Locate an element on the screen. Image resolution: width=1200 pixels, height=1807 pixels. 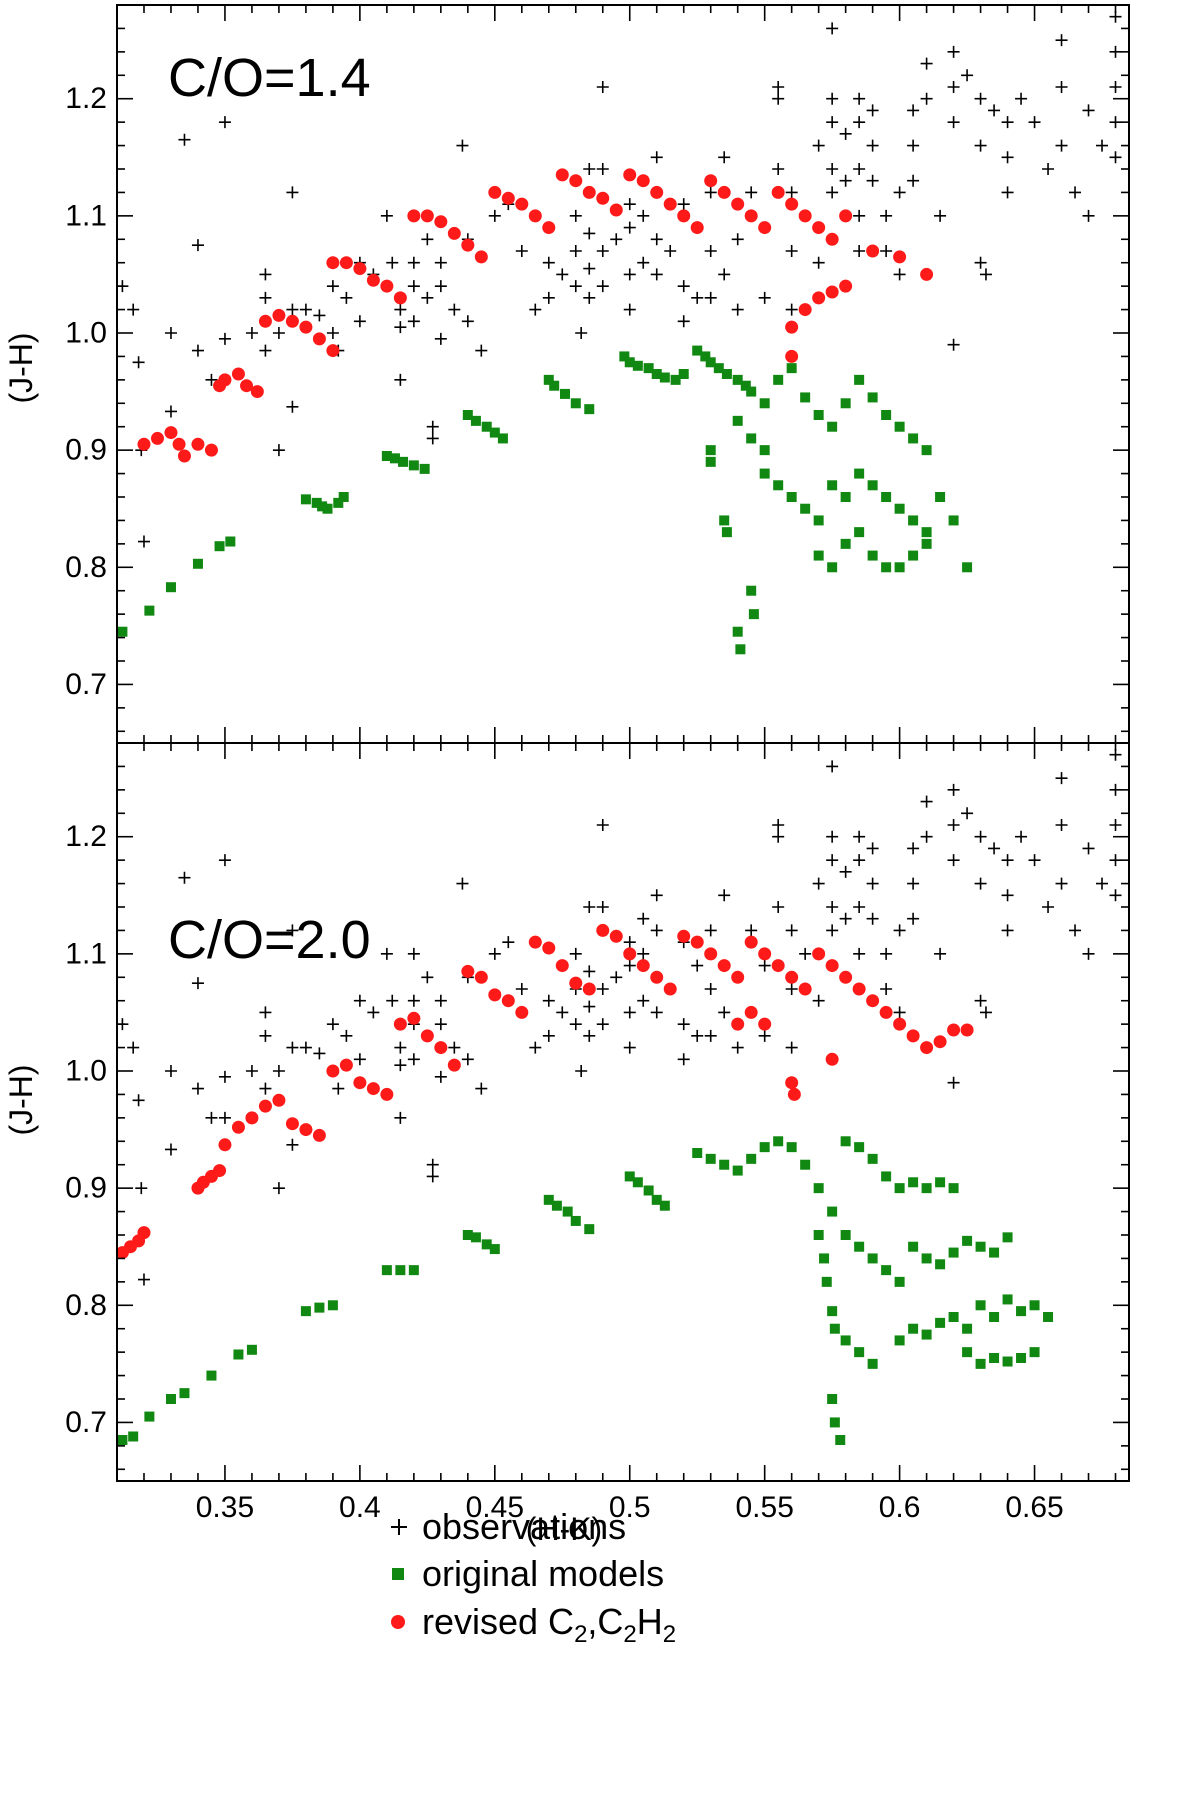
y-tick-label: 0.7 is located at coordinates (86, 684).